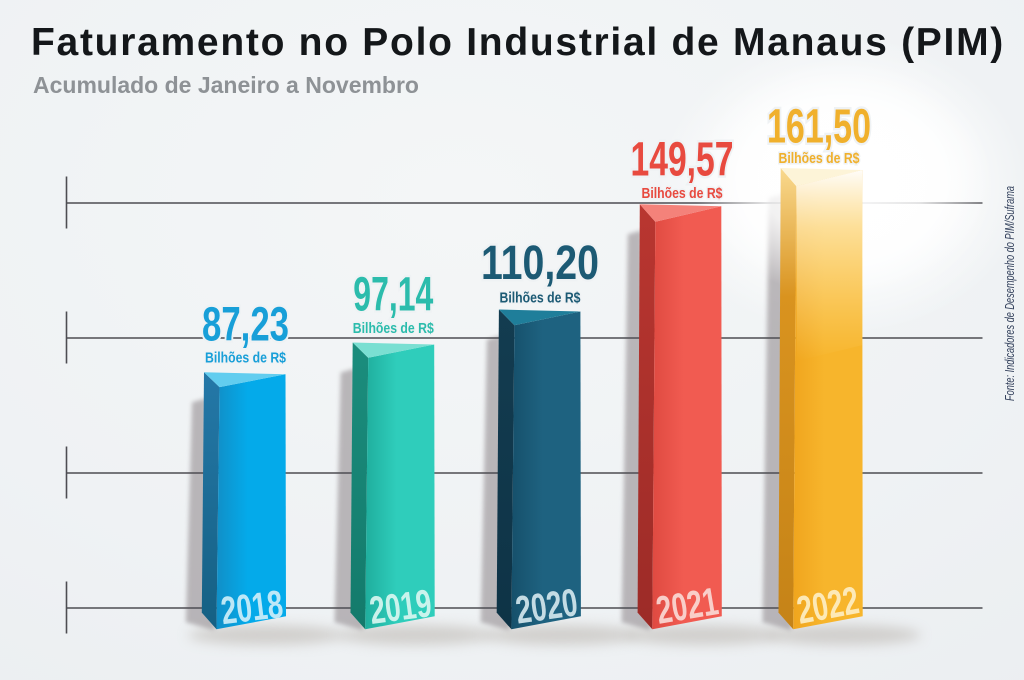 This screenshot has height=680, width=1024. Describe the element at coordinates (540, 263) in the screenshot. I see `svg-text: 110,20` at that location.